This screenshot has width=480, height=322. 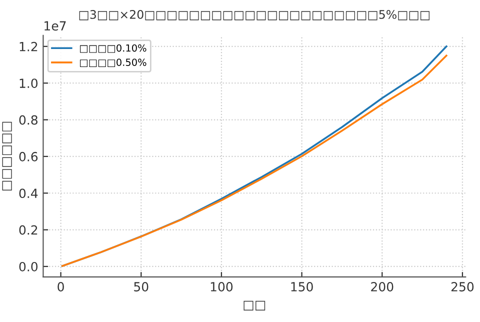 I want to click on y-tick-label: 0.4, so click(x=28, y=193).